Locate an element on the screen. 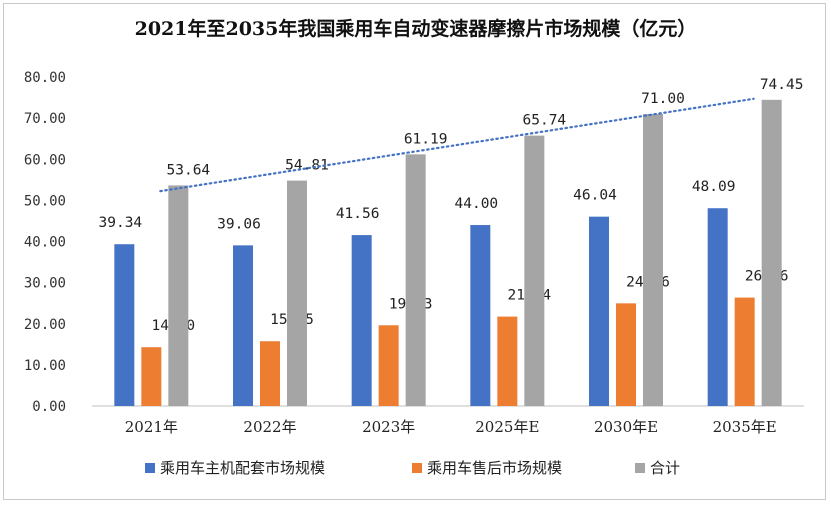  data-label: 74.45 is located at coordinates (782, 85).